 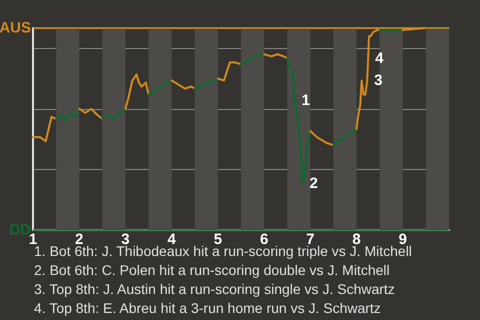 What do you see at coordinates (313, 183) in the screenshot?
I see `annotation: 2` at bounding box center [313, 183].